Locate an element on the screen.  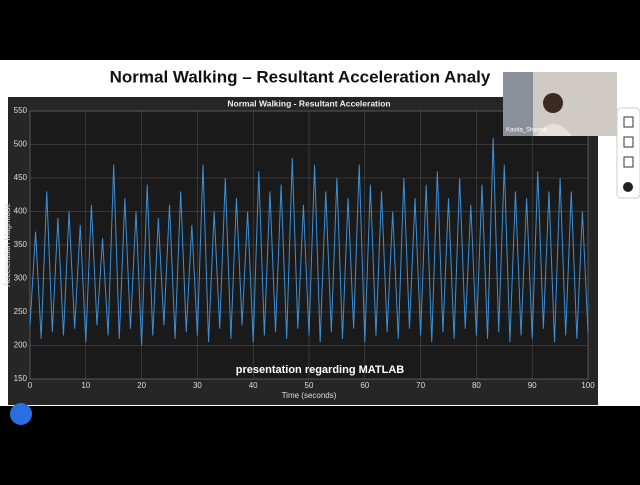
y-tick-label: 150 is located at coordinates (21, 378).